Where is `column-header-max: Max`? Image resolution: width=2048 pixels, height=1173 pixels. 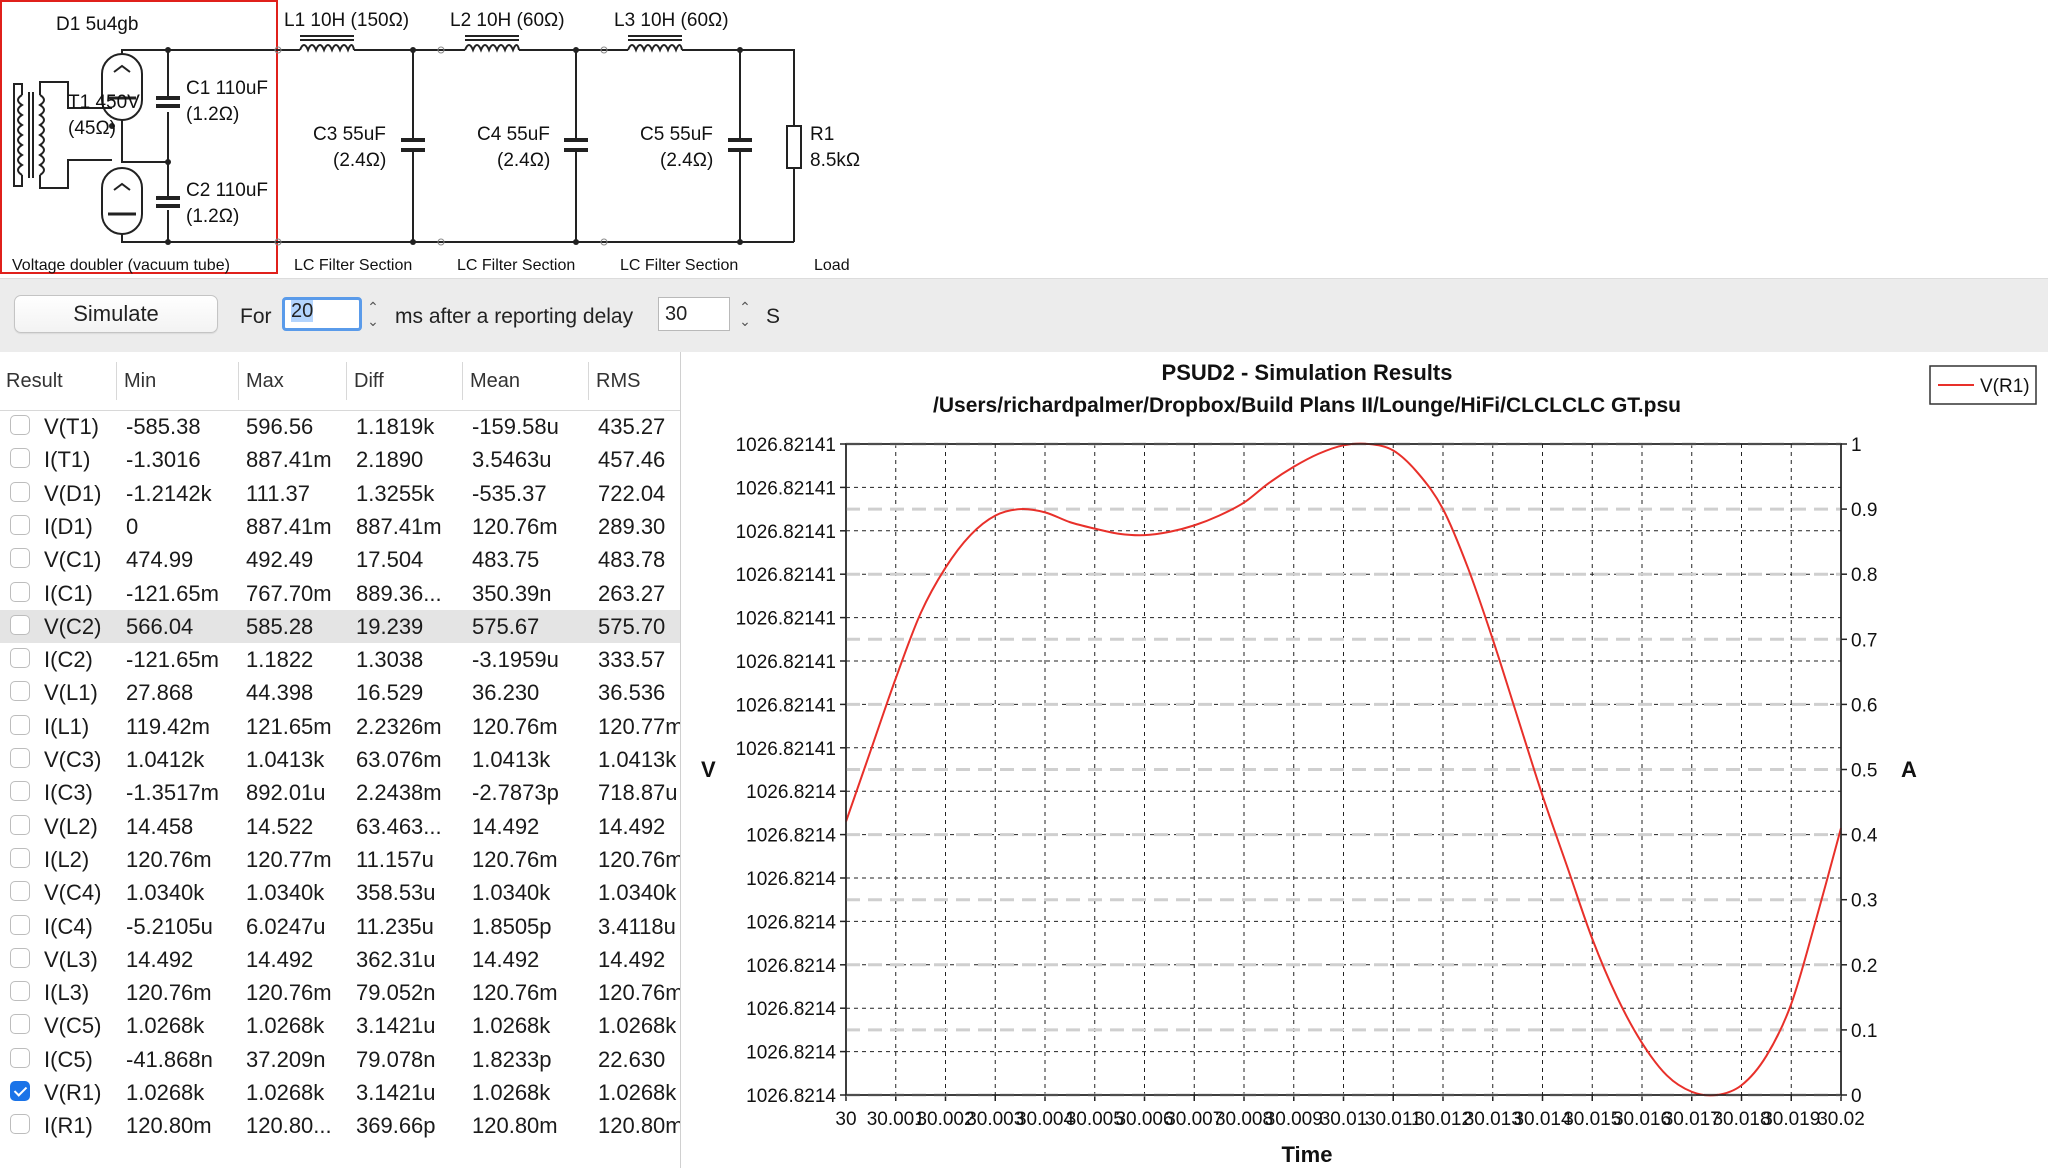
column-header-max: Max is located at coordinates (265, 381).